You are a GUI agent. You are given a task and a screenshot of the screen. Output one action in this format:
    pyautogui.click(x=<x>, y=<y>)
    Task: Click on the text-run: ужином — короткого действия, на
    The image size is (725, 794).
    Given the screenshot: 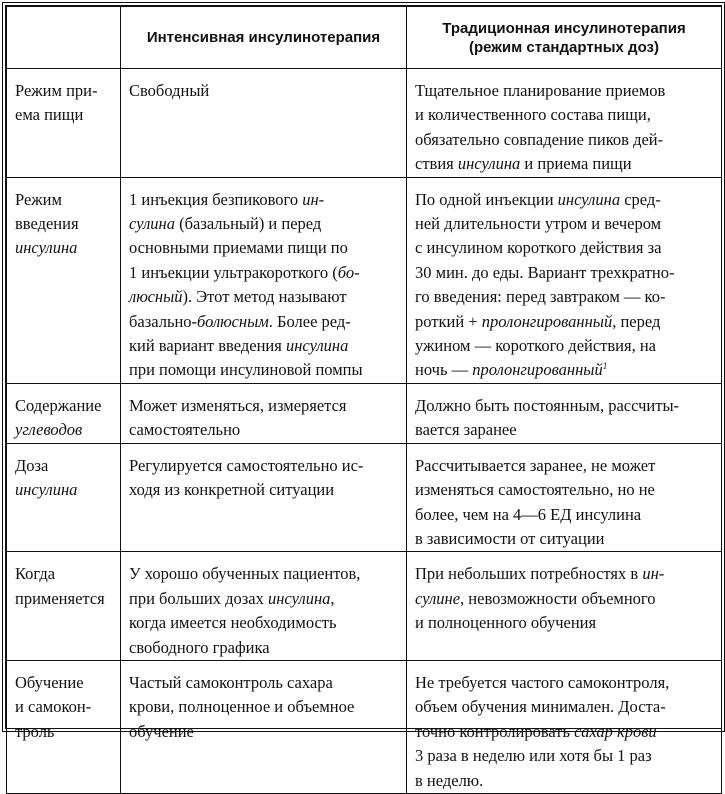 What is the action you would take?
    pyautogui.click(x=535, y=346)
    